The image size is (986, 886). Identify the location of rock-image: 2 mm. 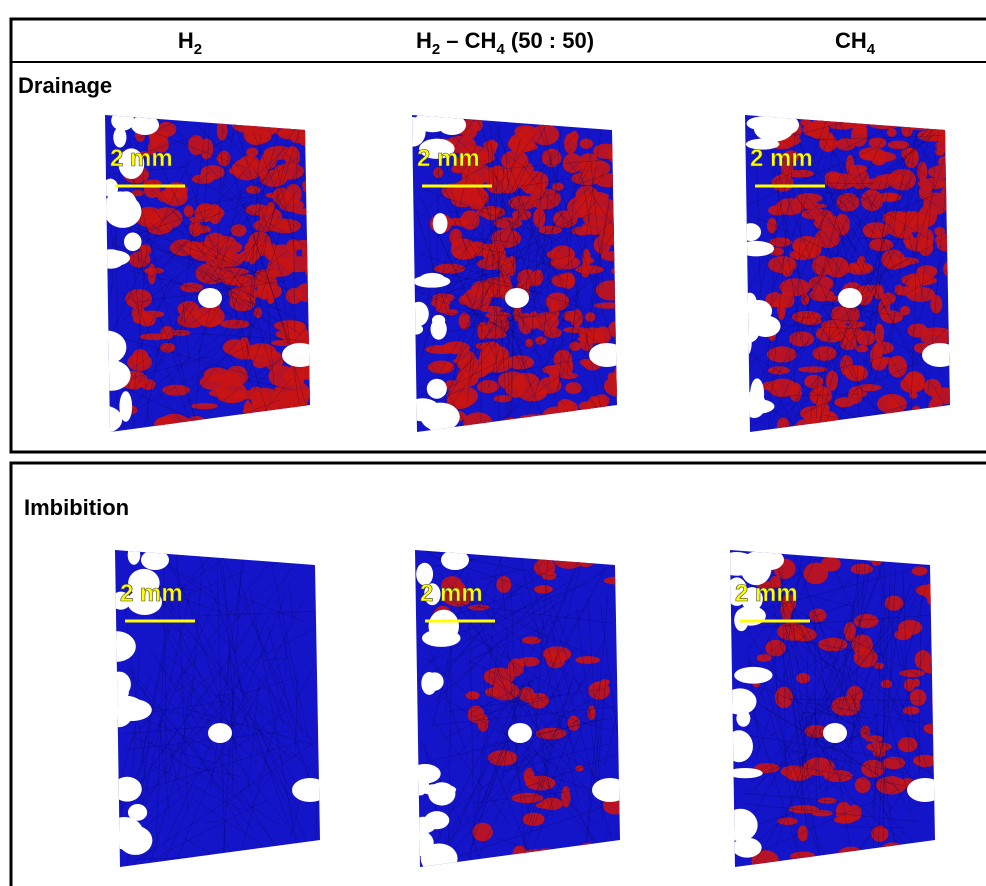
(832, 708).